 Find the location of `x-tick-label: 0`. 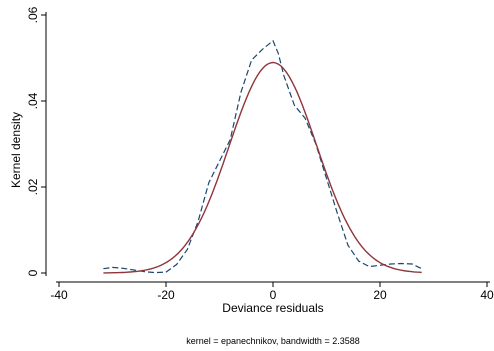

x-tick-label: 0 is located at coordinates (273, 295).